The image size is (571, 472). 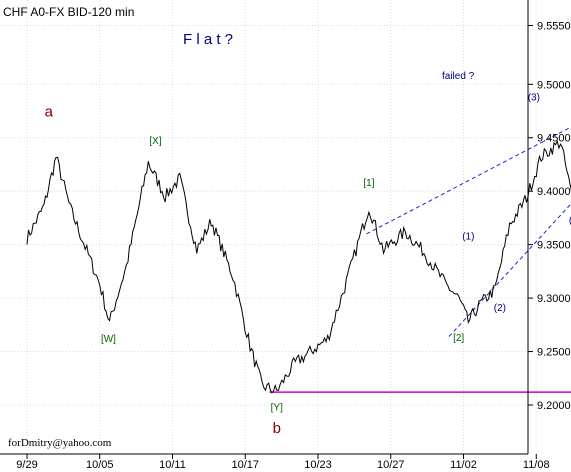 I want to click on x-tick-label: 10/11, so click(x=172, y=465).